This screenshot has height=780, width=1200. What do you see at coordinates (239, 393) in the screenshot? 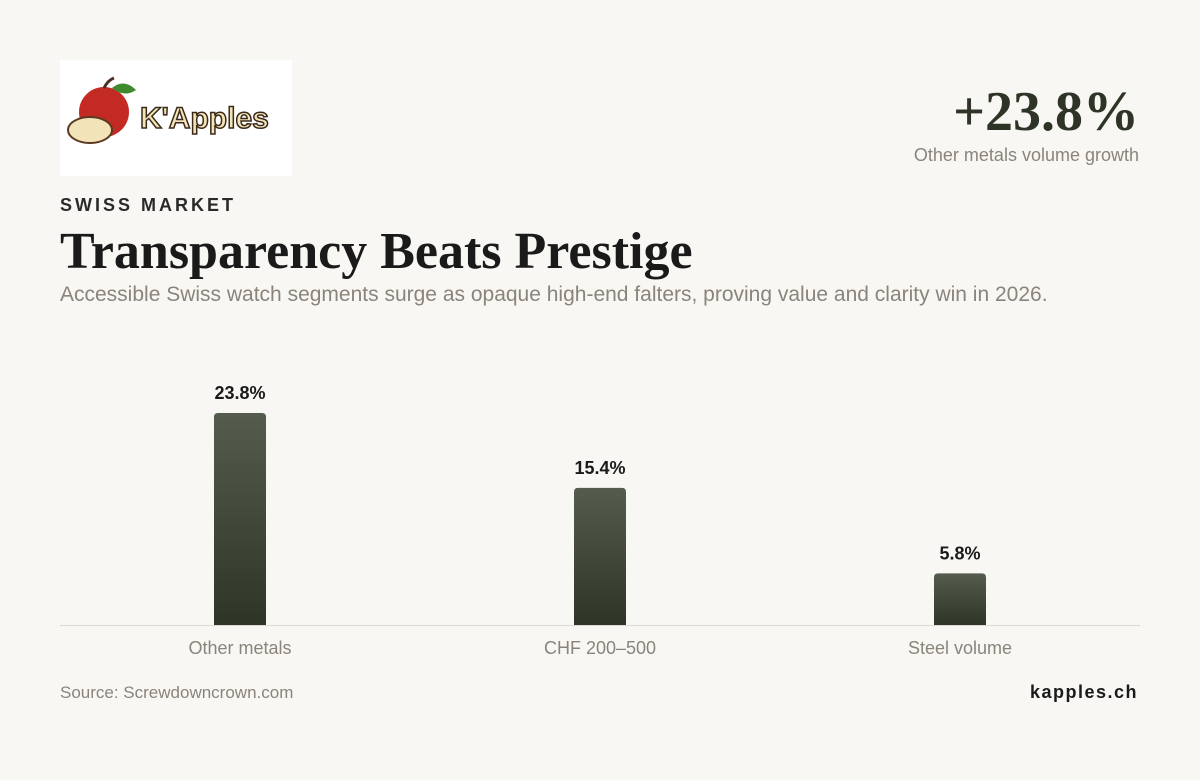
I see `value-label: 23.8%` at bounding box center [239, 393].